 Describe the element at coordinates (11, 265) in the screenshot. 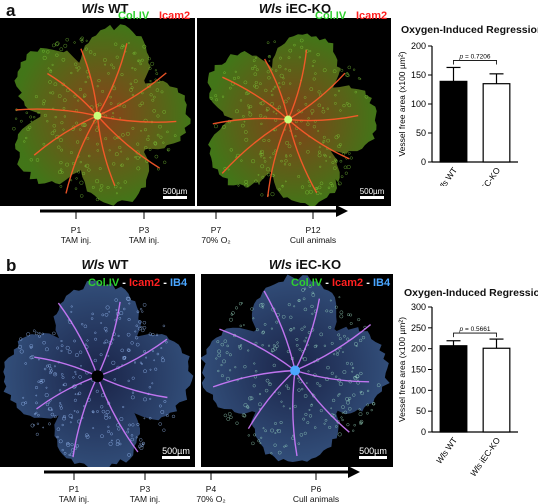

I see `panel-b-letter: b` at that location.